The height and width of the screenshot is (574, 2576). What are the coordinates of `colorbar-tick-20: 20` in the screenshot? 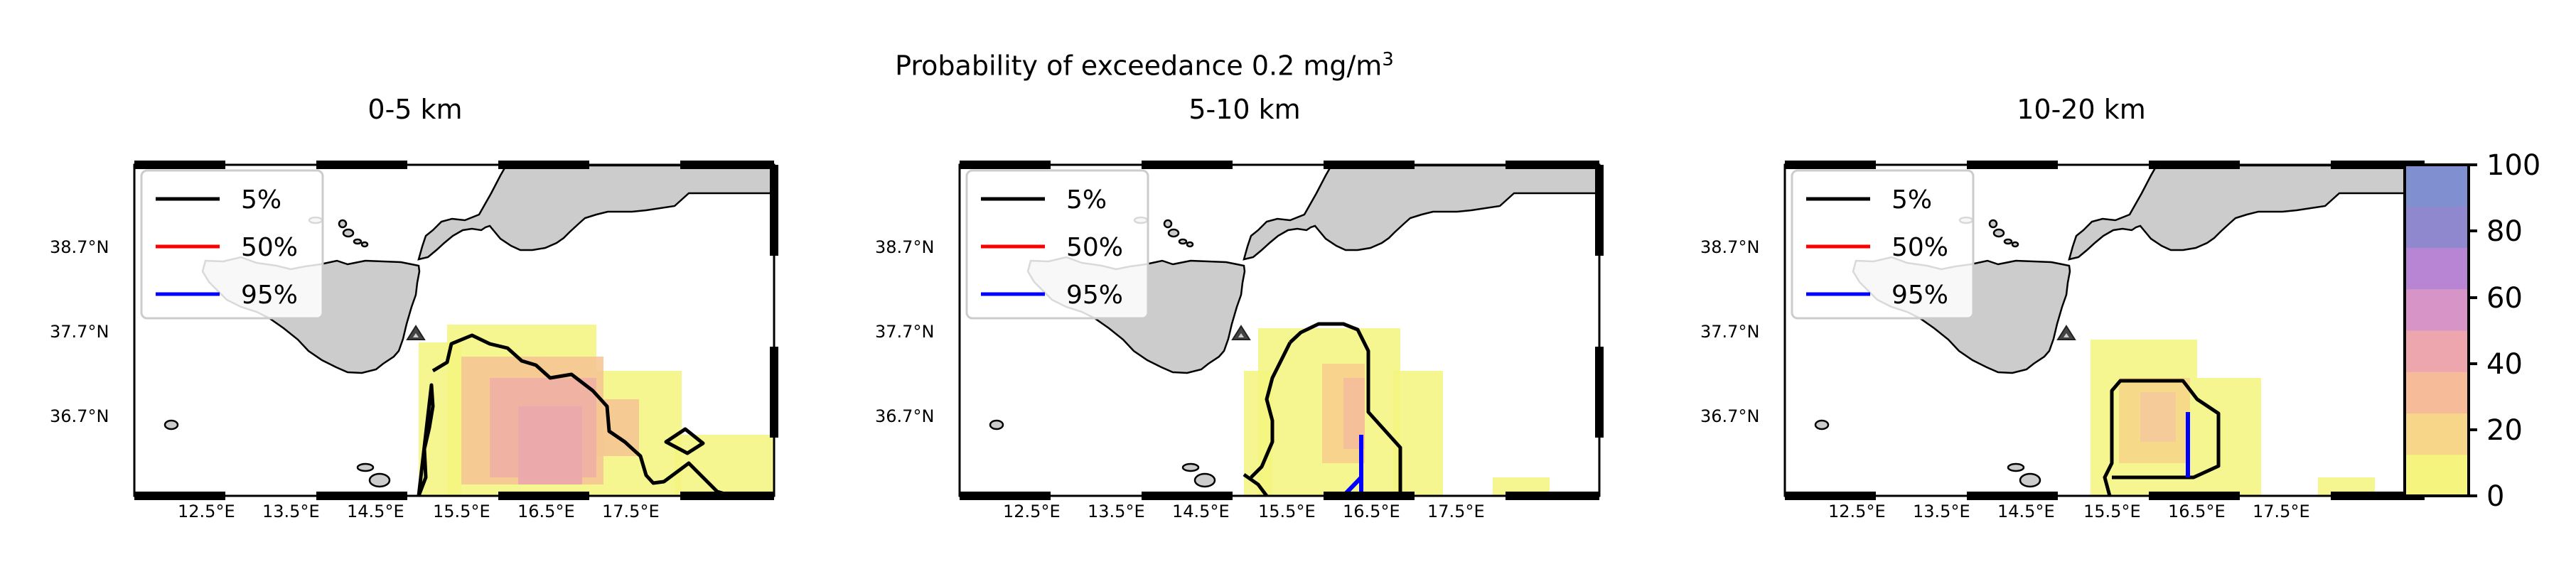 It's located at (2504, 430).